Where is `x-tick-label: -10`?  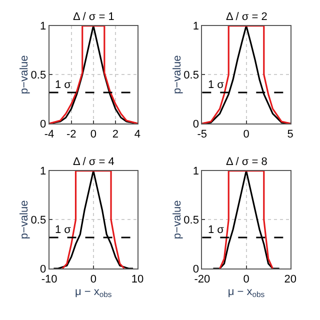
x-tick-label: -10 is located at coordinates (49, 280).